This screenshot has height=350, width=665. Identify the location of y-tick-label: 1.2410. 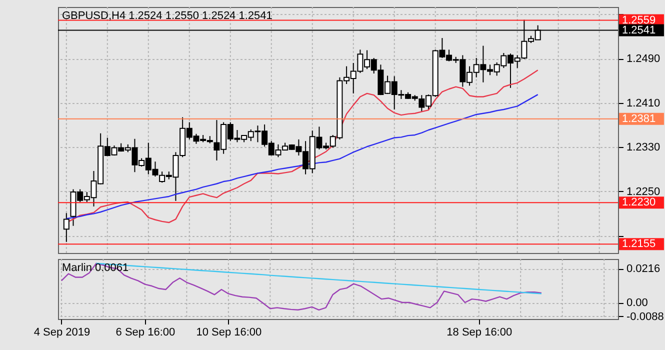
(643, 103).